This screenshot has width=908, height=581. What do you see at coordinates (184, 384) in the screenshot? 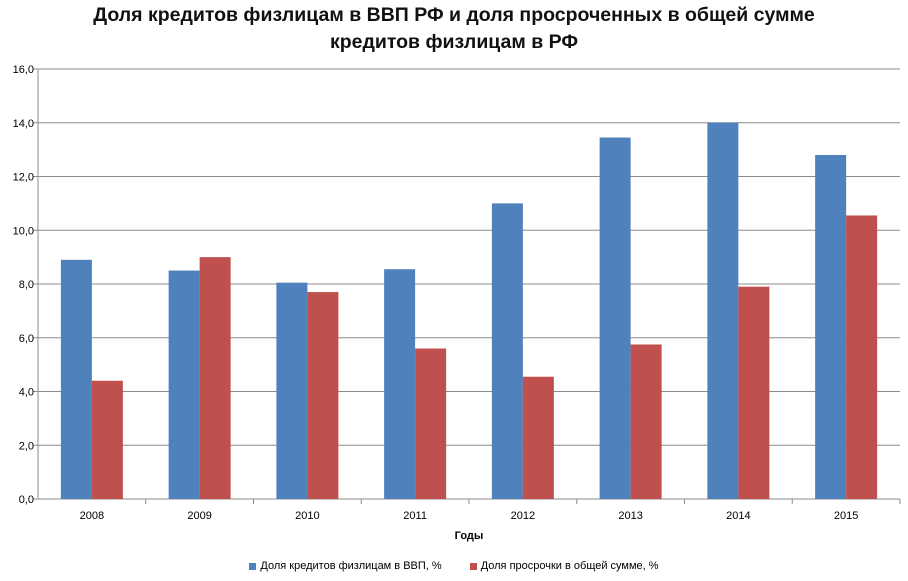
I see `bar-series-1-2009` at bounding box center [184, 384].